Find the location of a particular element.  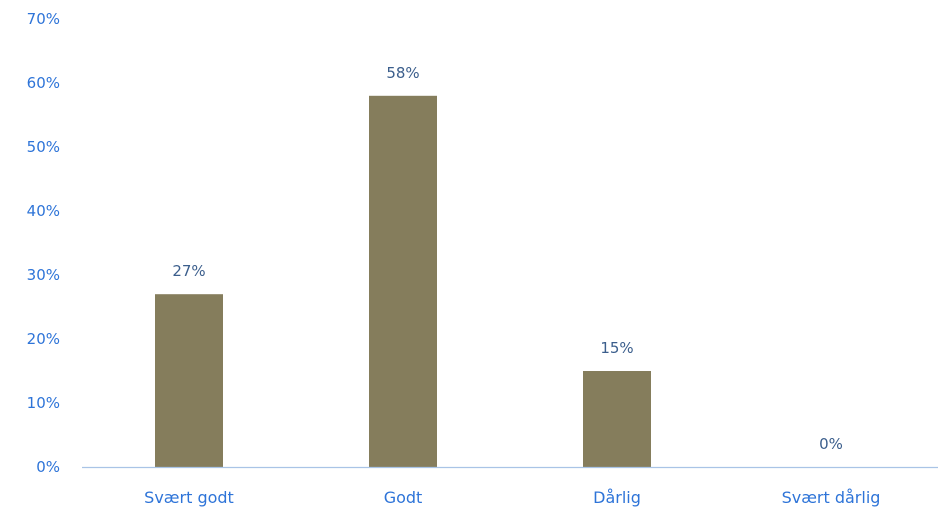

data-label: 15% is located at coordinates (616, 348).